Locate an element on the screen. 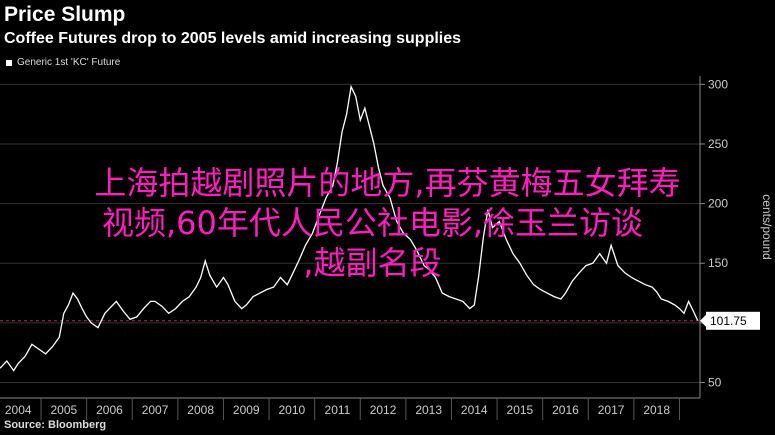 The image size is (775, 435). x-tick-label: 2015 is located at coordinates (520, 410).